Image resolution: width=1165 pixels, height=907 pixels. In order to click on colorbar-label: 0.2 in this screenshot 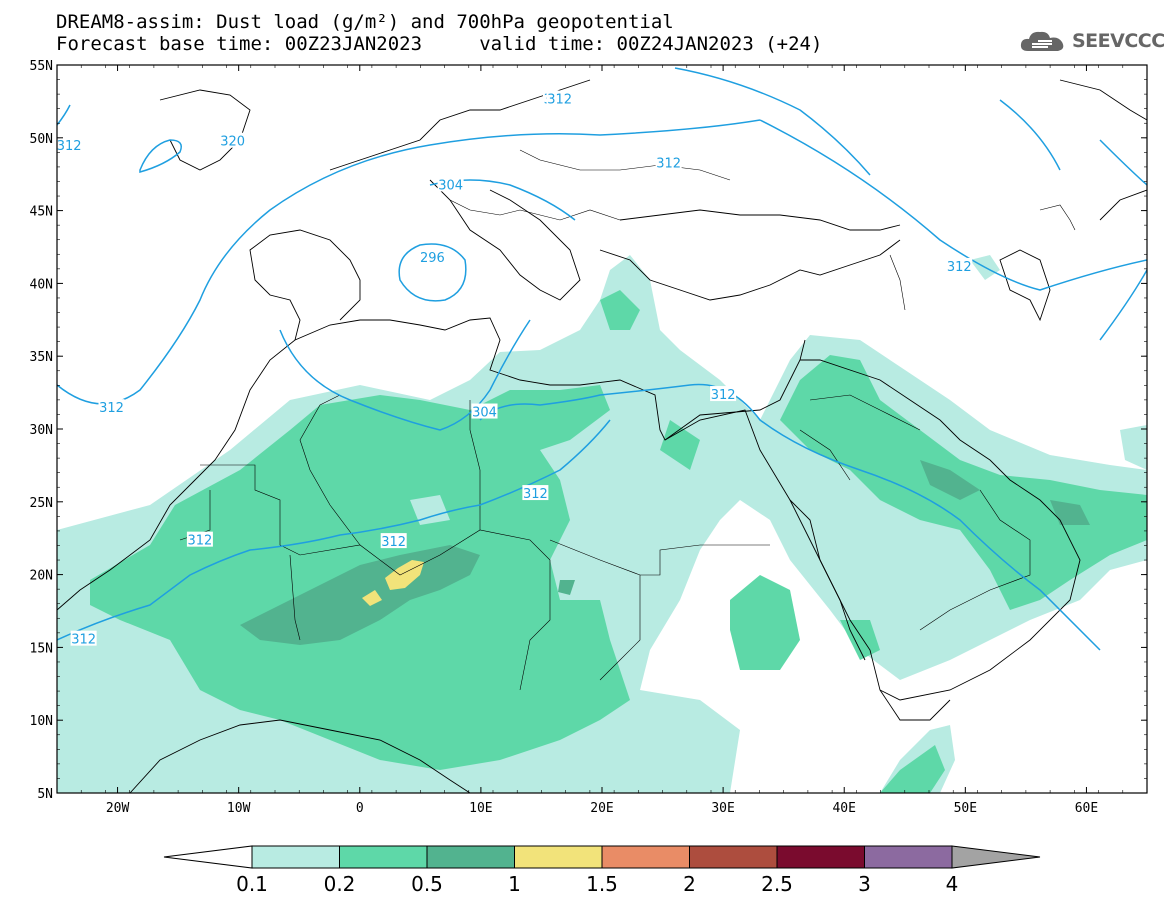, I will do `click(339, 884)`.